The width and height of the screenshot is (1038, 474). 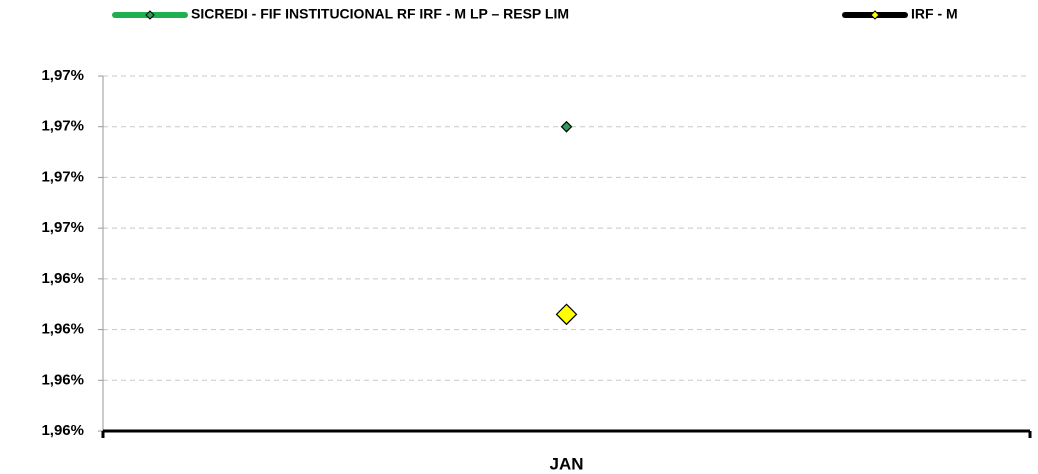 I want to click on legend-label: IRF - M, so click(x=934, y=14).